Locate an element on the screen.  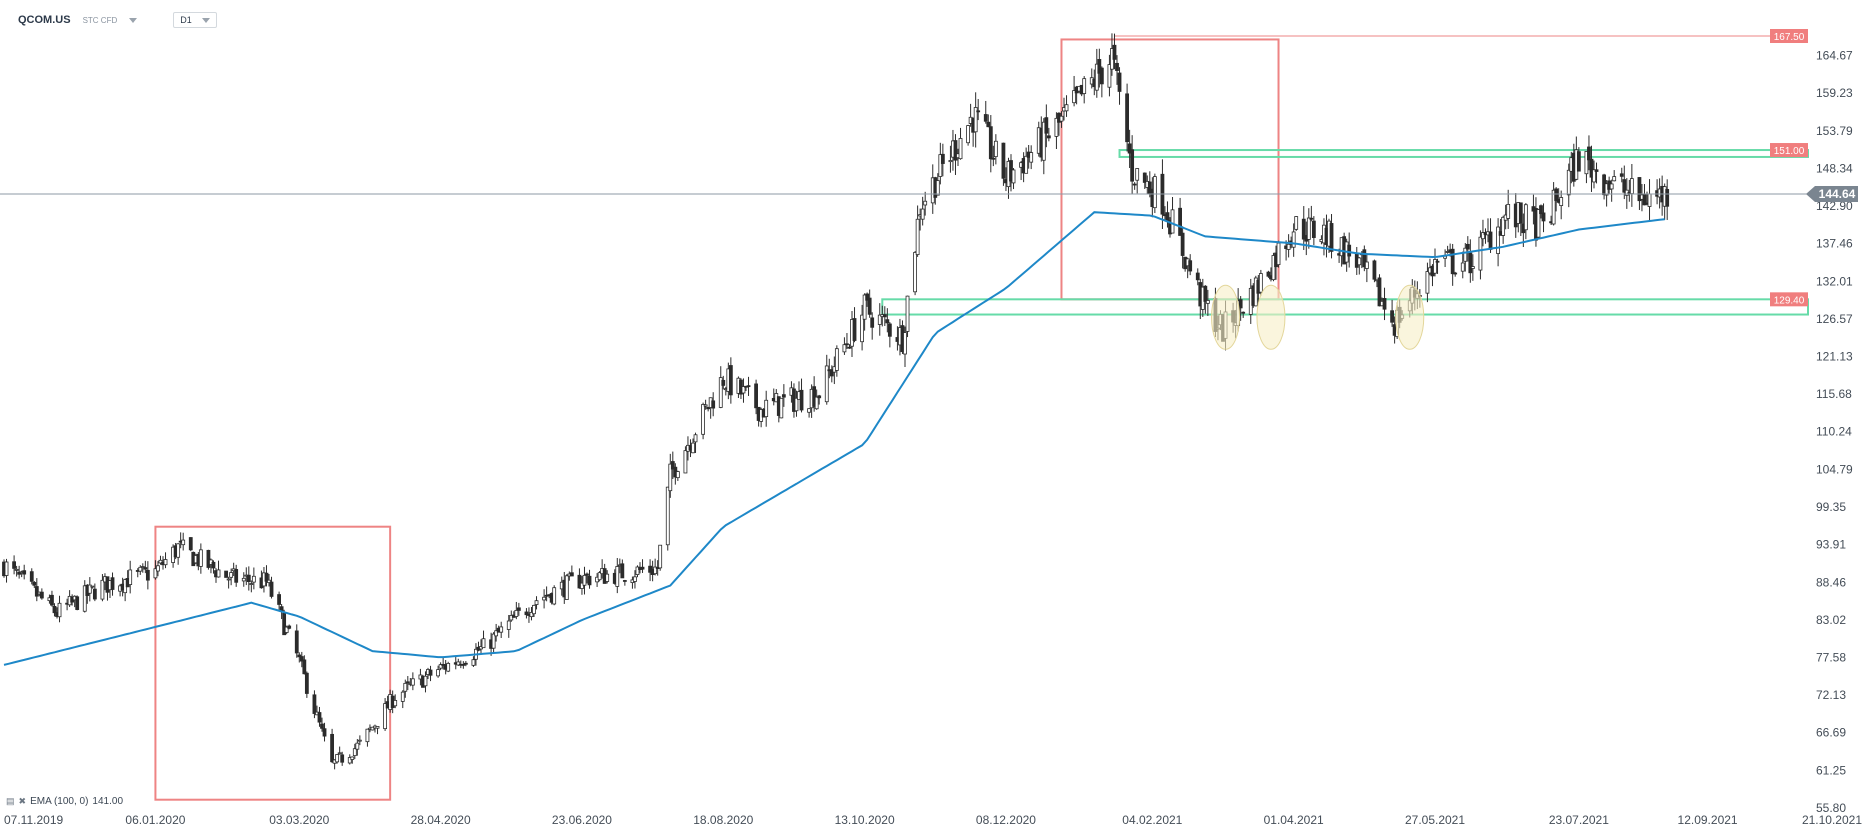
x-tick-label: 07.11.2019 is located at coordinates (33, 820).